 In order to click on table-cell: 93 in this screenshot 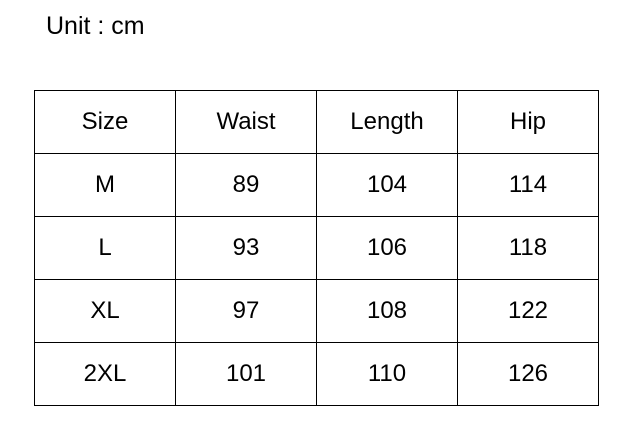, I will do `click(246, 248)`.